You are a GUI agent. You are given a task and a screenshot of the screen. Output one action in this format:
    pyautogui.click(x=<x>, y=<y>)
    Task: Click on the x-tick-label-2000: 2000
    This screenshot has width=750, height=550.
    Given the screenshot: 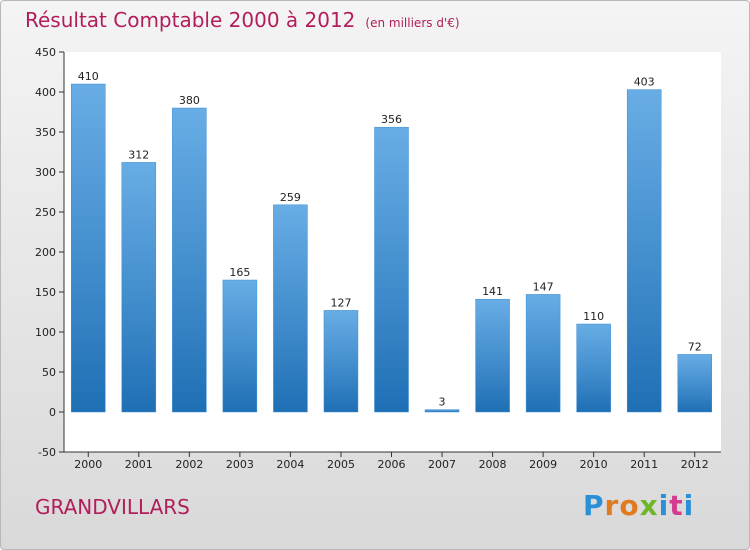 What is the action you would take?
    pyautogui.click(x=88, y=464)
    